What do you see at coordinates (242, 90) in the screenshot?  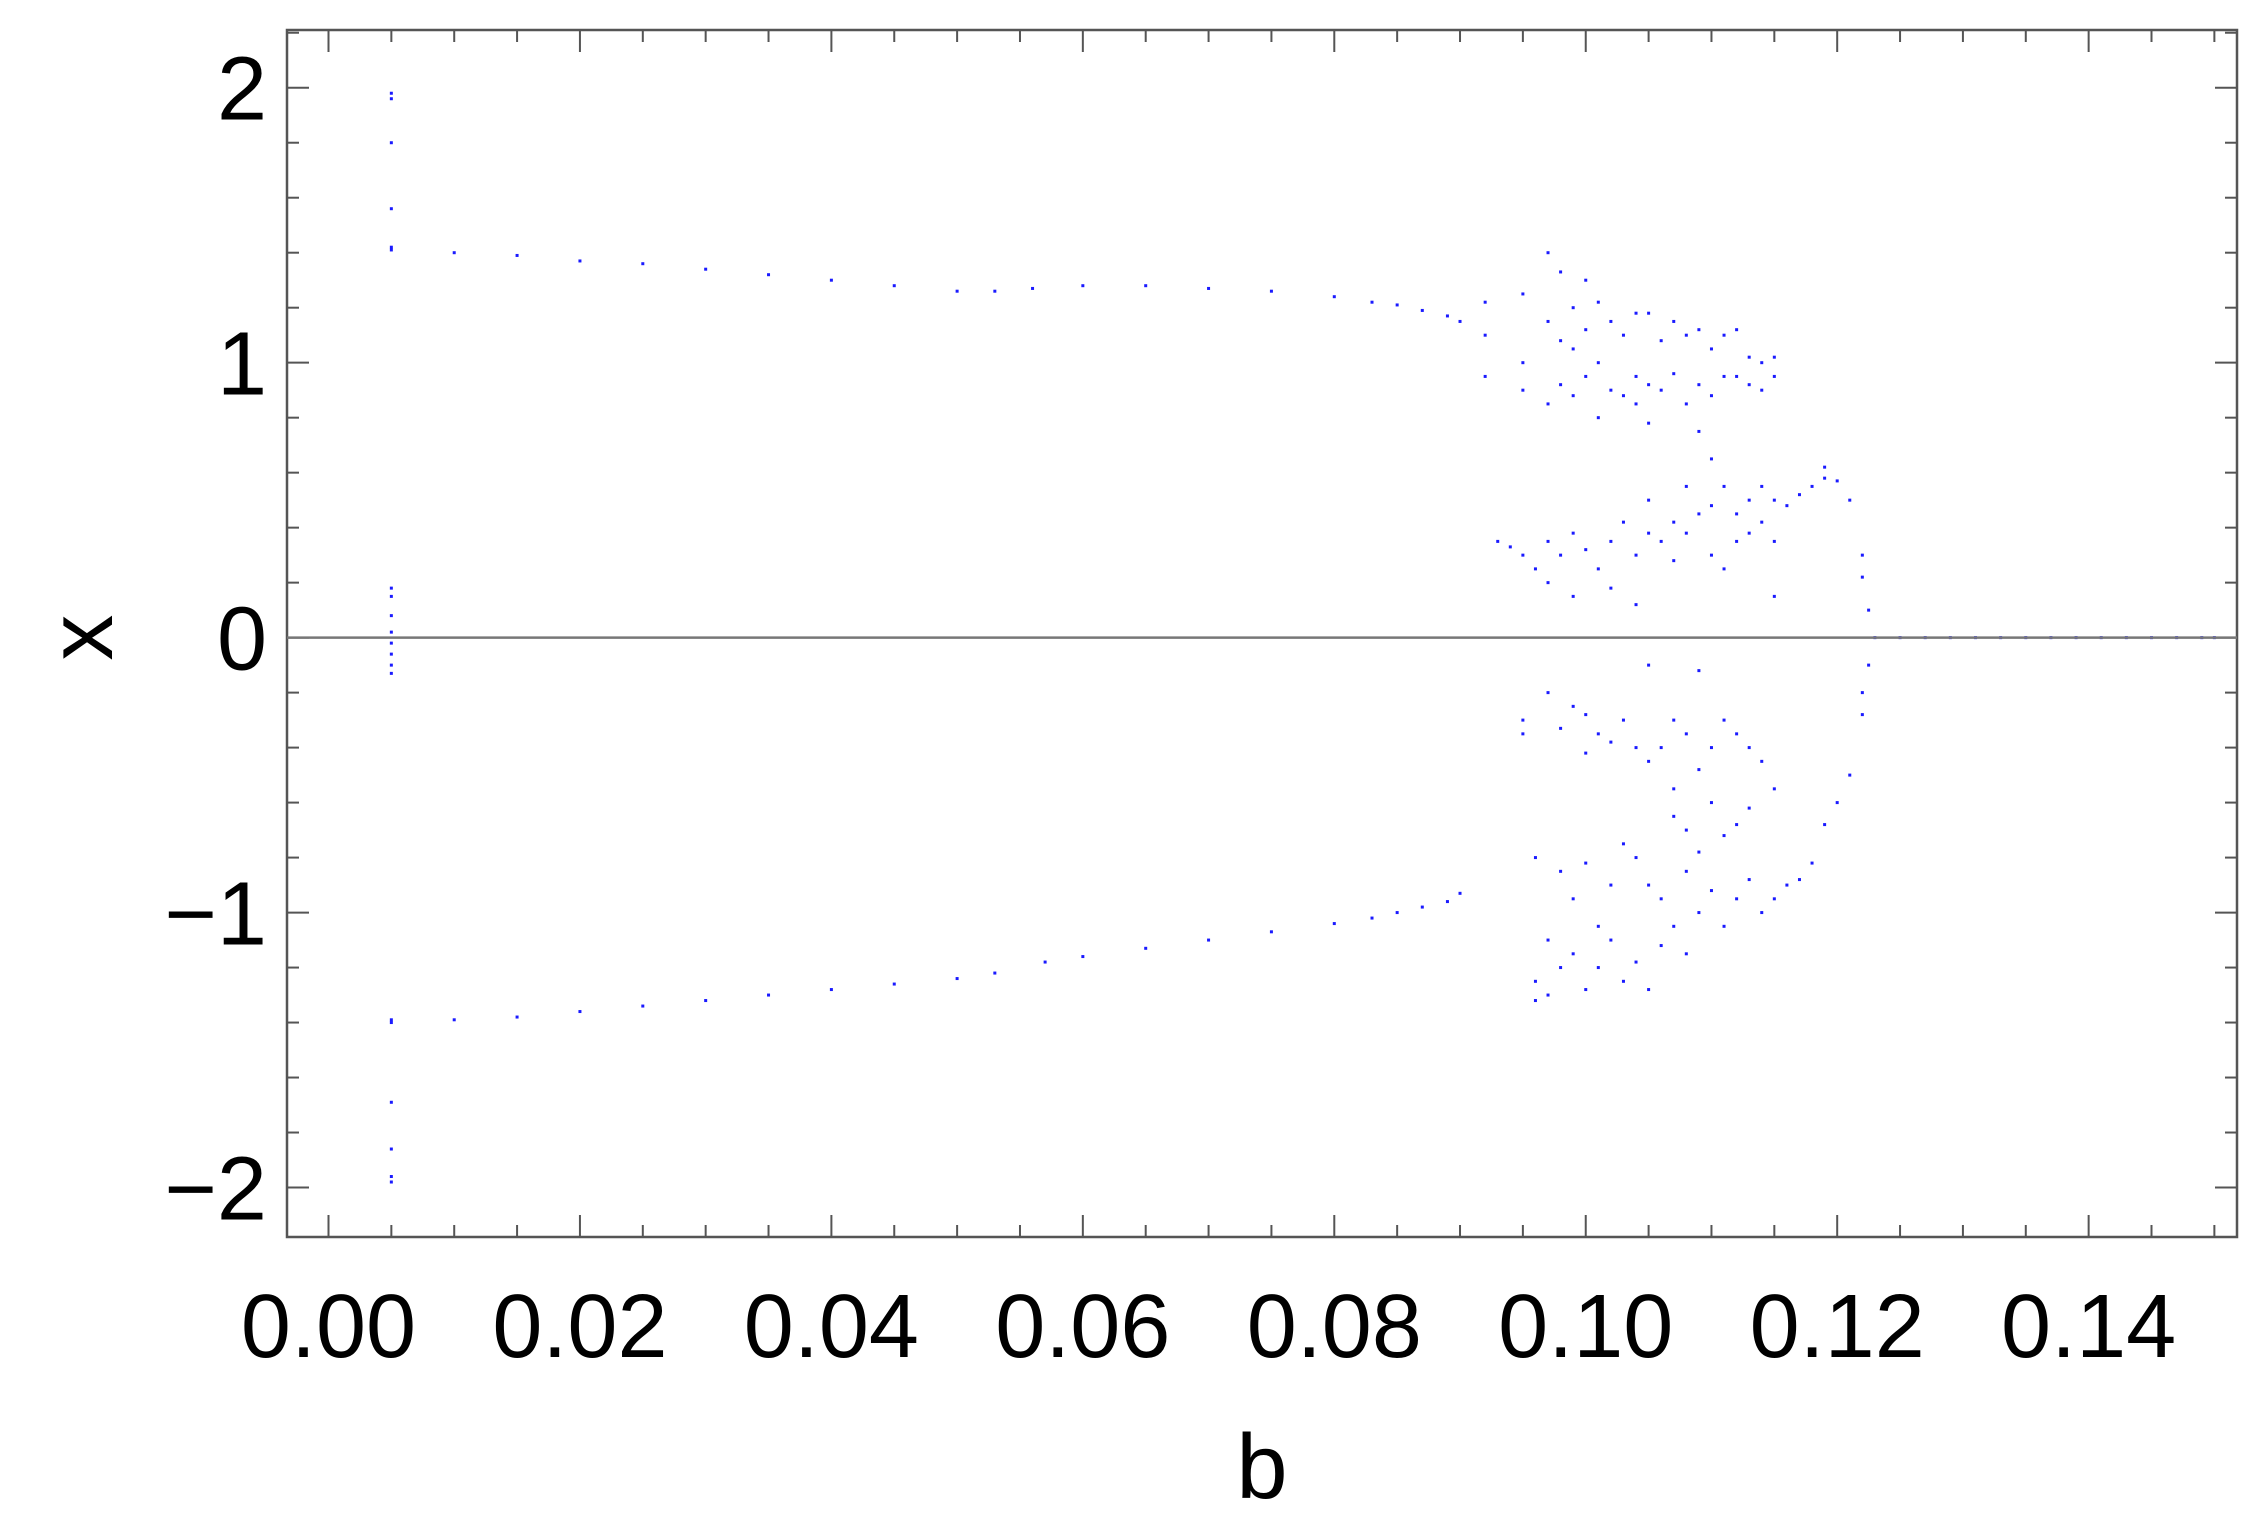 I see `y-tick-label: 2` at bounding box center [242, 90].